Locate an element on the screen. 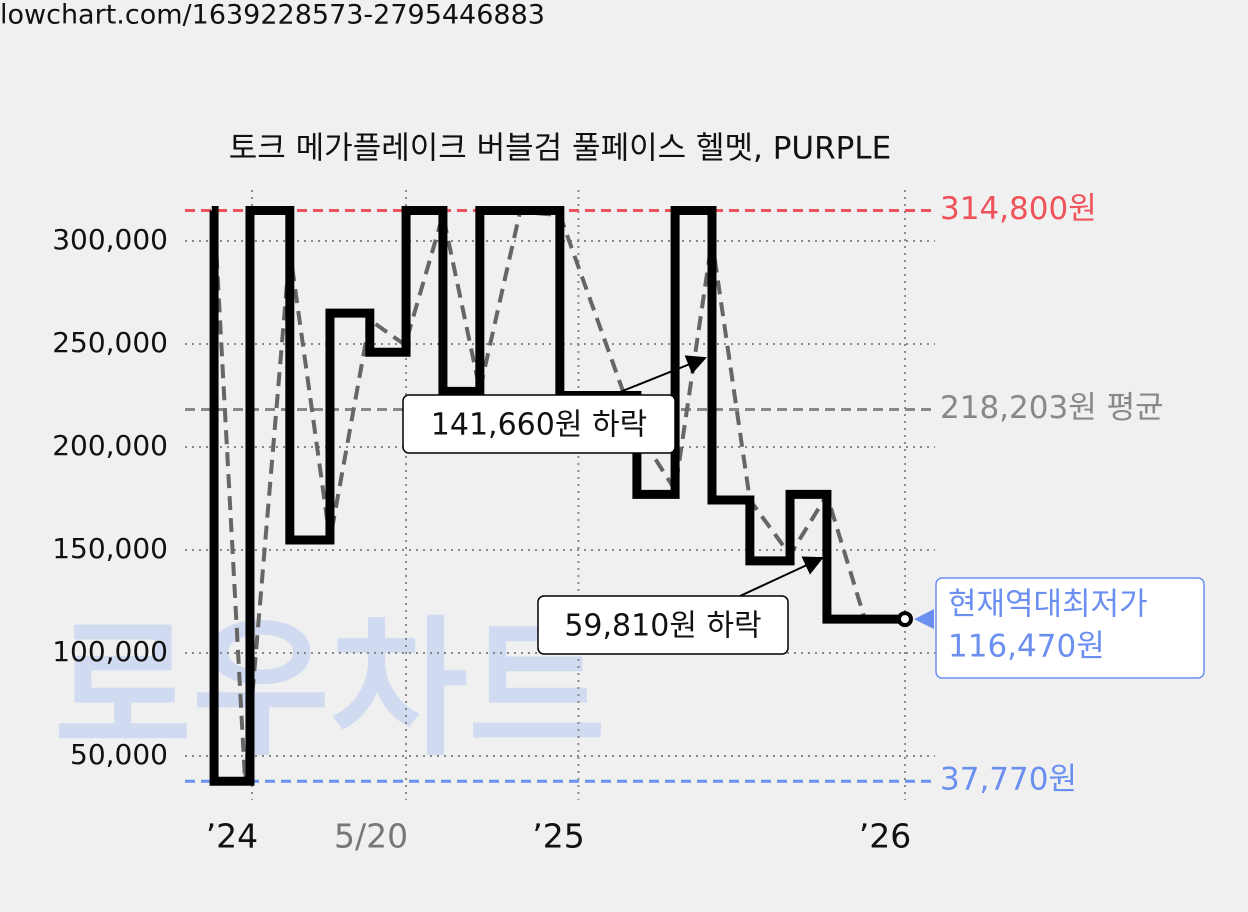  url: lowchart.com/1639228573-2795446883 is located at coordinates (272, 15).